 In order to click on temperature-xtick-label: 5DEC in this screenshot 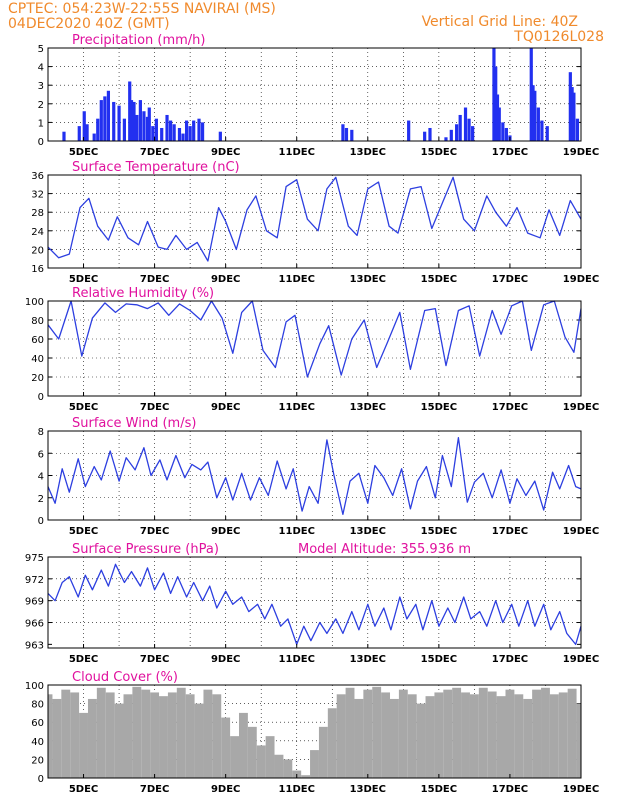, I will do `click(83, 279)`.